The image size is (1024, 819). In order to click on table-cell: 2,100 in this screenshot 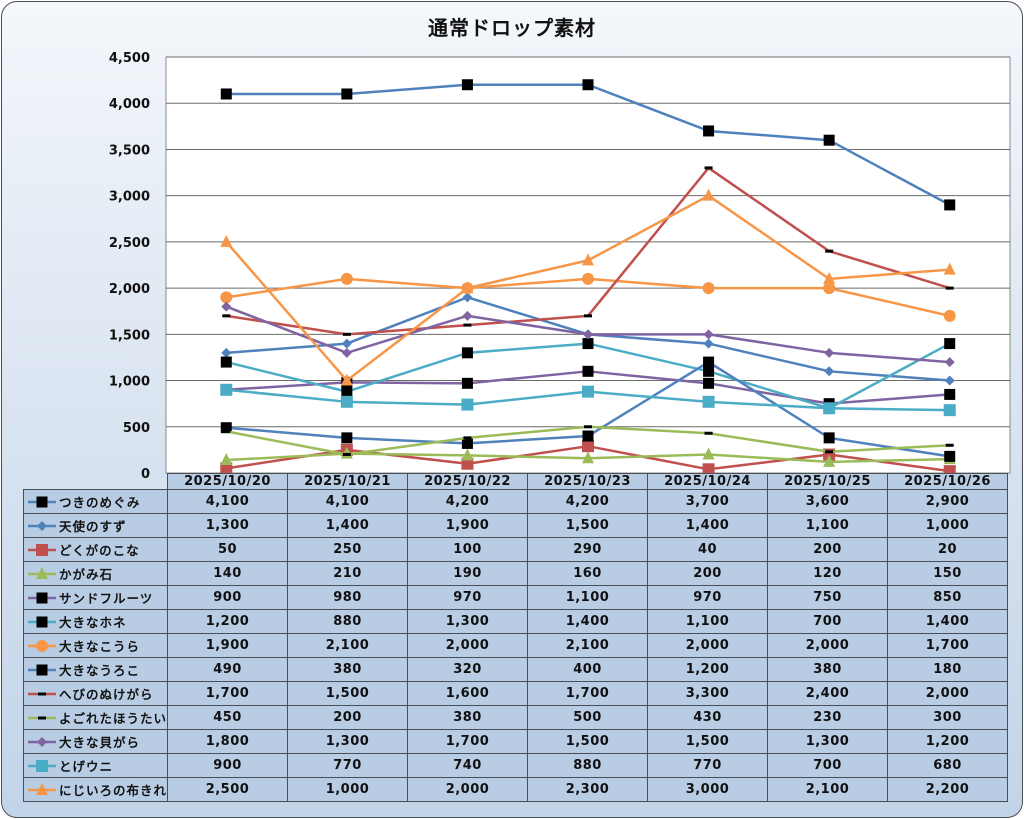, I will do `click(588, 645)`.